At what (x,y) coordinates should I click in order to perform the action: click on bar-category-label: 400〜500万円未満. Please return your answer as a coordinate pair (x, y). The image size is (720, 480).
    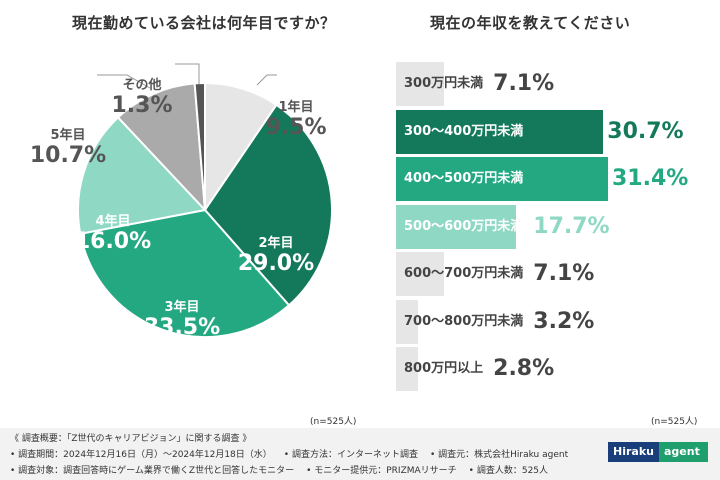
    Looking at the image, I should click on (464, 178).